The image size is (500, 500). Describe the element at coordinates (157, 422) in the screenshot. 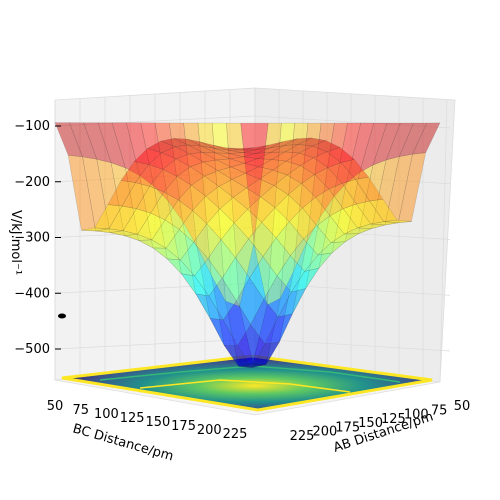

I see `y-tick-label: 150` at that location.